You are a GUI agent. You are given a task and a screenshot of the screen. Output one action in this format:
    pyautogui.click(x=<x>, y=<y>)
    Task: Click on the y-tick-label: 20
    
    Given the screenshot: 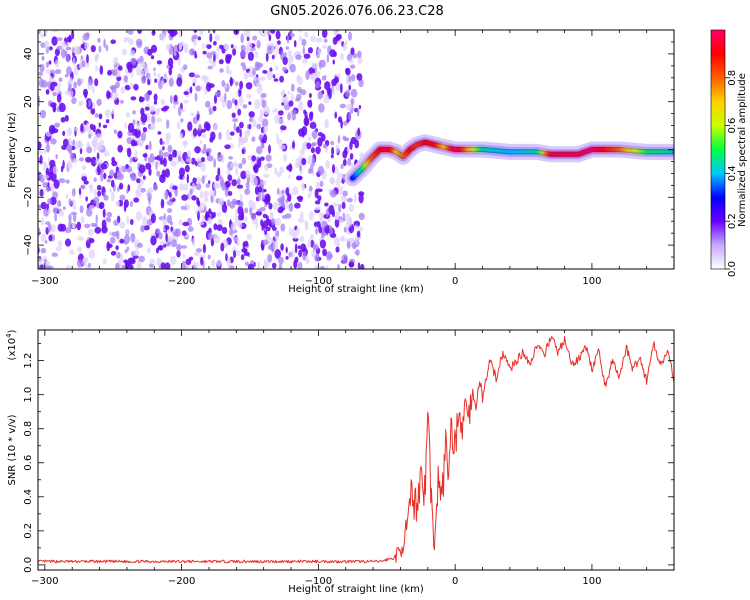 What is the action you would take?
    pyautogui.click(x=28, y=101)
    